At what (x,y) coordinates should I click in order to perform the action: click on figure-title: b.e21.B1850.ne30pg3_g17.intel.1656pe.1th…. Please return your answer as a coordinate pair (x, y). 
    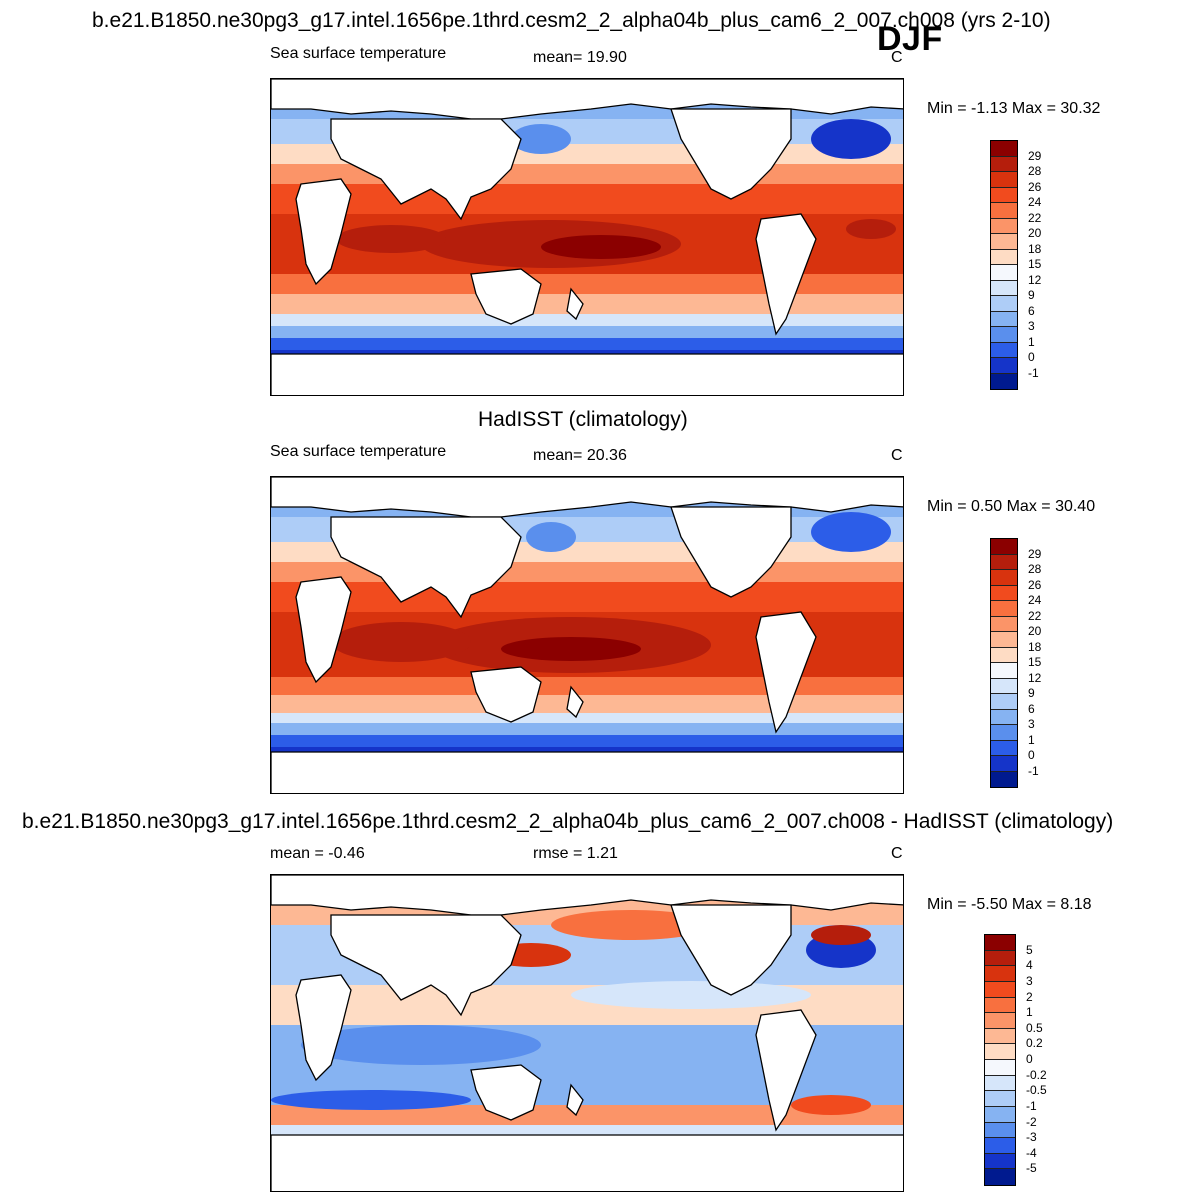
    Looking at the image, I should click on (571, 20).